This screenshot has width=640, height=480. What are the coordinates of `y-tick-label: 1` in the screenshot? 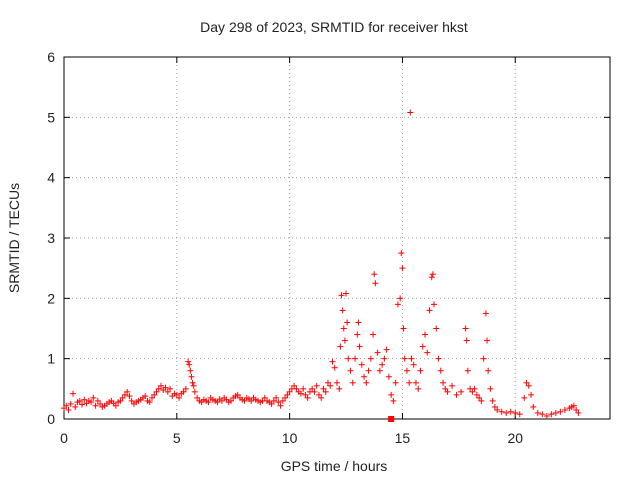 It's located at (51, 359).